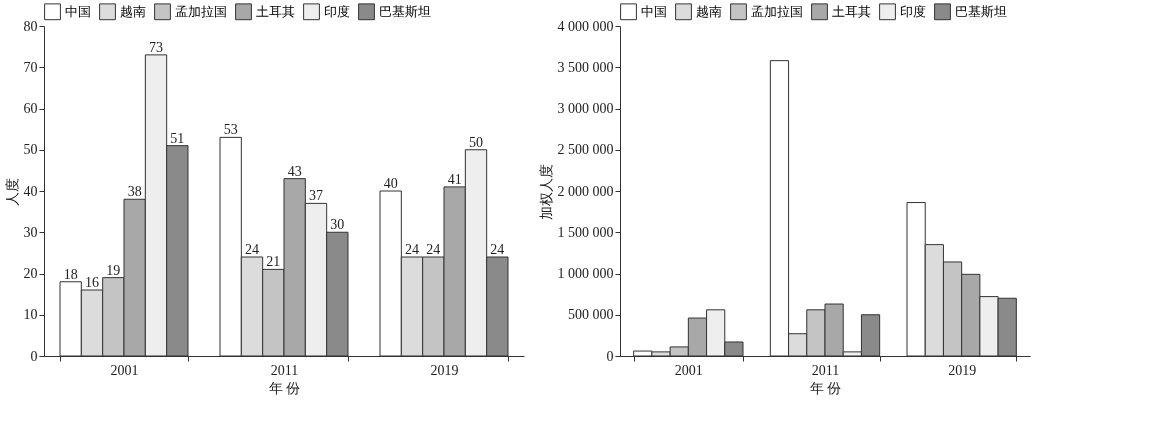 The image size is (1164, 438). I want to click on y-tick-label: 30, so click(30, 232).